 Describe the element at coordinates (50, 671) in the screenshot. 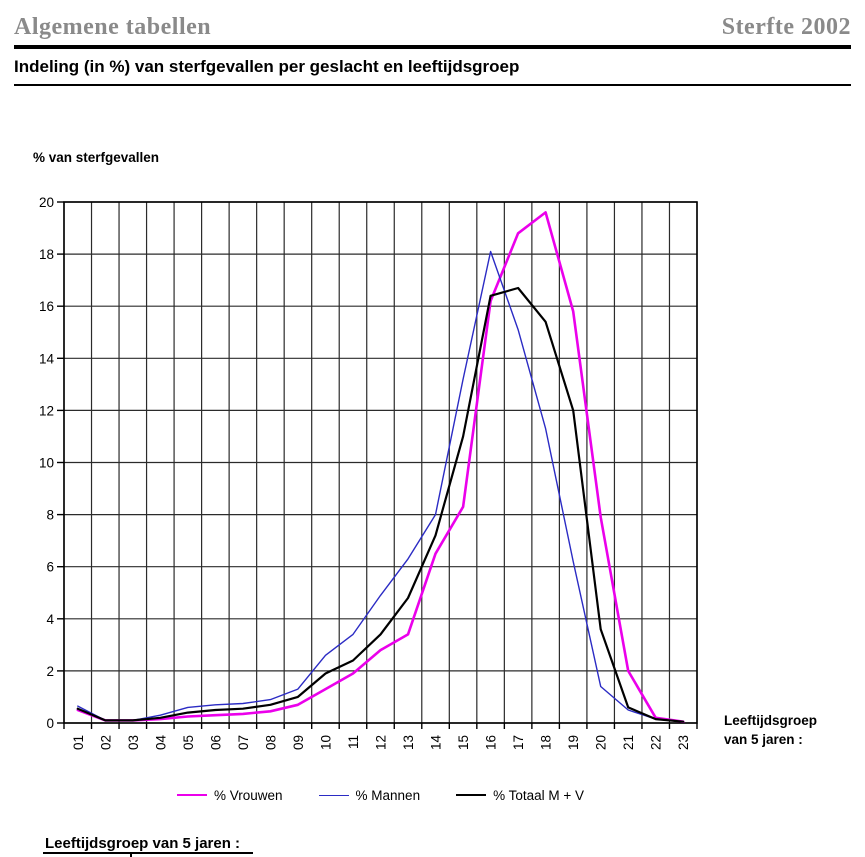

I see `y-tick-label: 2` at that location.